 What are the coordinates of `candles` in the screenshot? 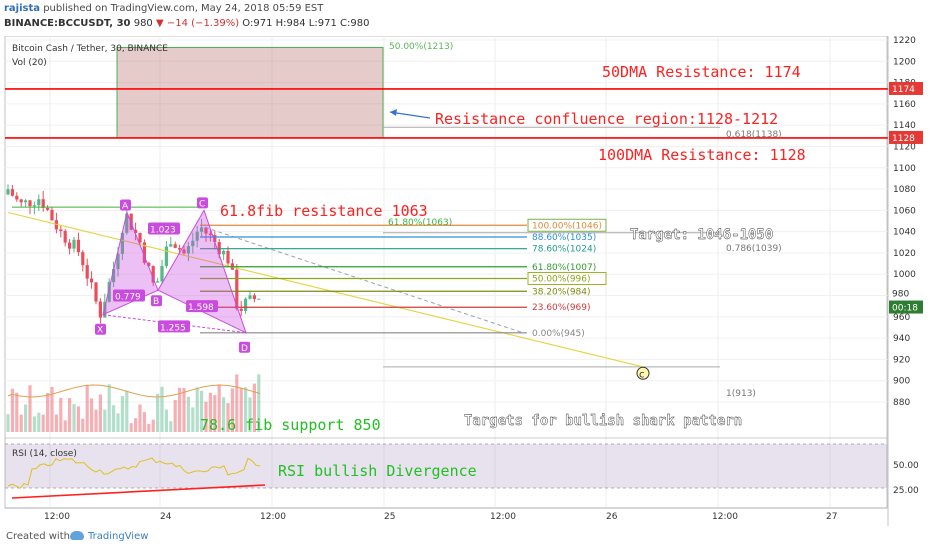 It's located at (133, 254).